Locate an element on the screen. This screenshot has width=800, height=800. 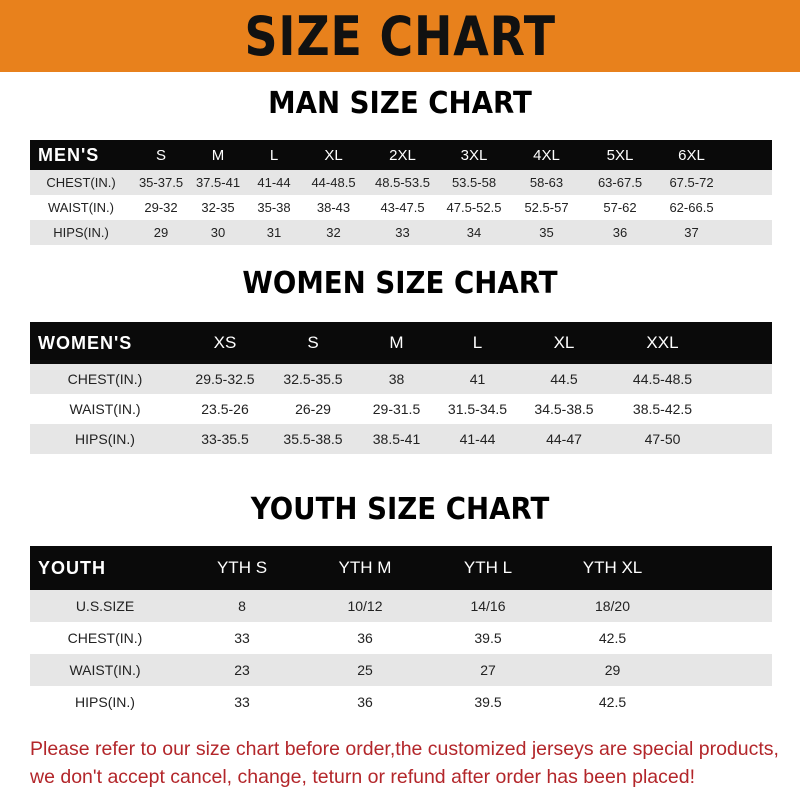
table-cell: YTH M is located at coordinates (365, 567).